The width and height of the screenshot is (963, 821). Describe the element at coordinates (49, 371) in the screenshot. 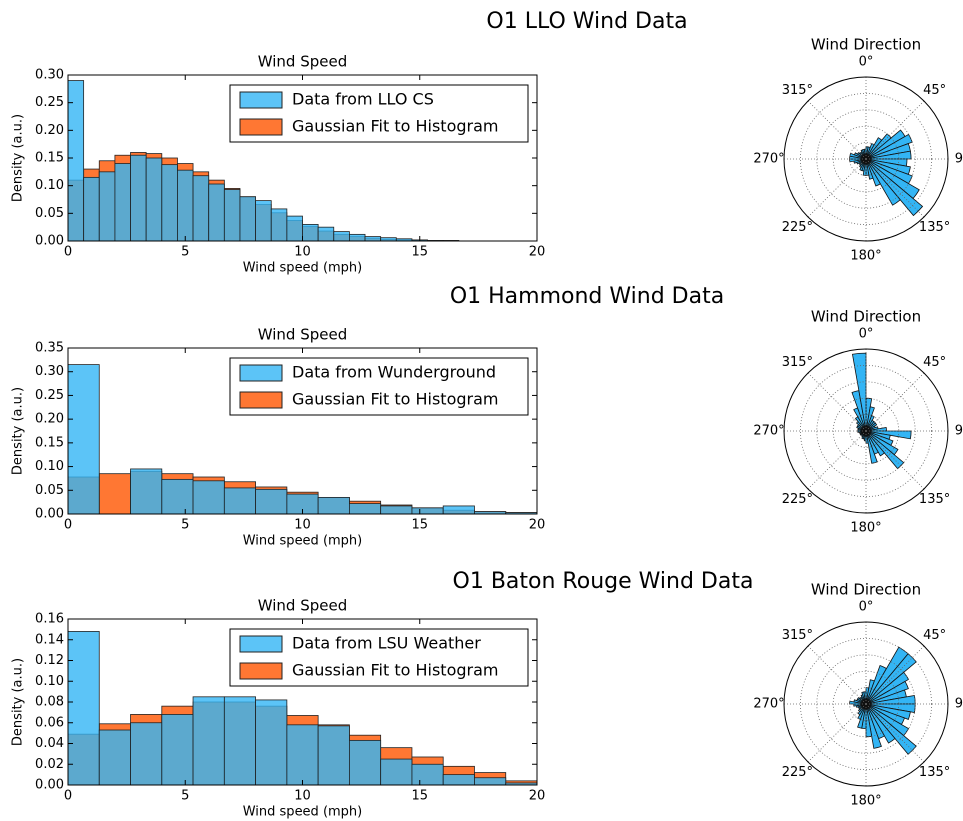

I see `y-tick-label: 0.30` at that location.